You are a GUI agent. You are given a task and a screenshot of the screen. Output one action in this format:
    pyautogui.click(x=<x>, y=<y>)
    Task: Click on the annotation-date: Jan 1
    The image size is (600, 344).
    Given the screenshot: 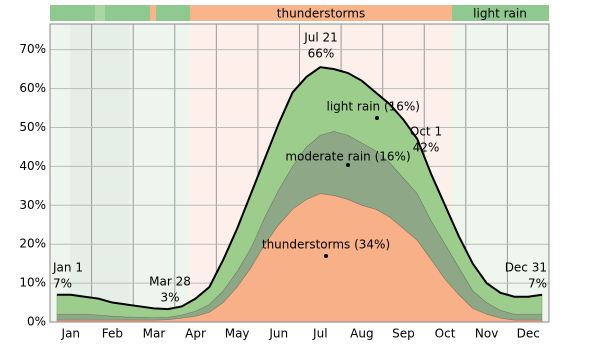 What is the action you would take?
    pyautogui.click(x=67, y=268)
    